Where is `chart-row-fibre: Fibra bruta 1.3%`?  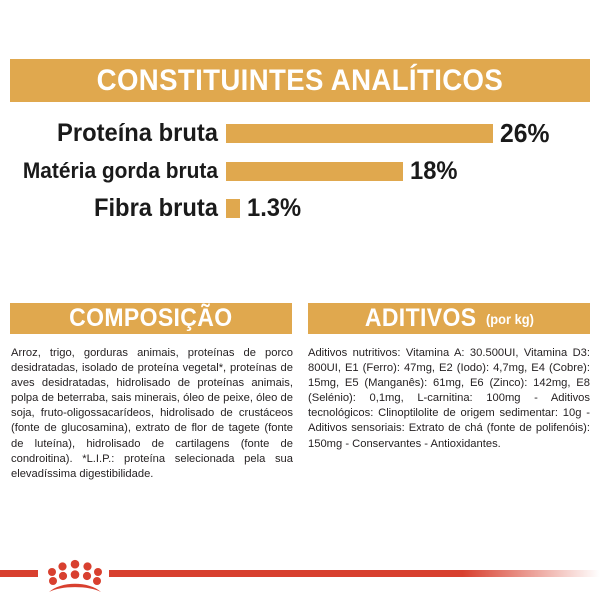
chart-row-fibre: Fibra bruta 1.3% is located at coordinates (300, 208).